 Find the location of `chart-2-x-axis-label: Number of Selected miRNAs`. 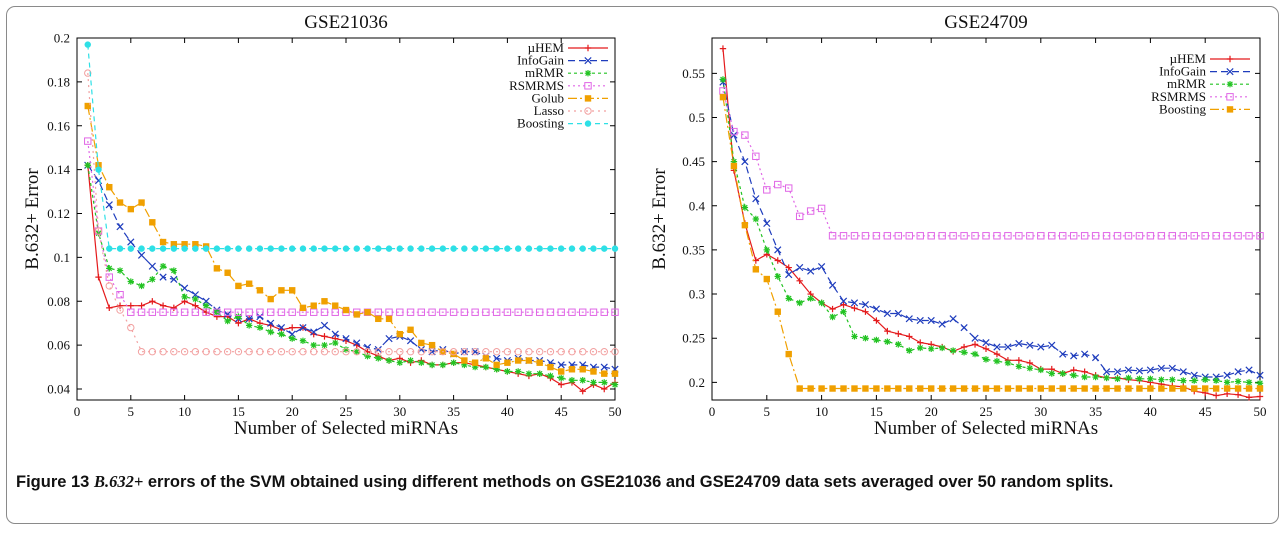

chart-2-x-axis-label: Number of Selected miRNAs is located at coordinates (986, 428).